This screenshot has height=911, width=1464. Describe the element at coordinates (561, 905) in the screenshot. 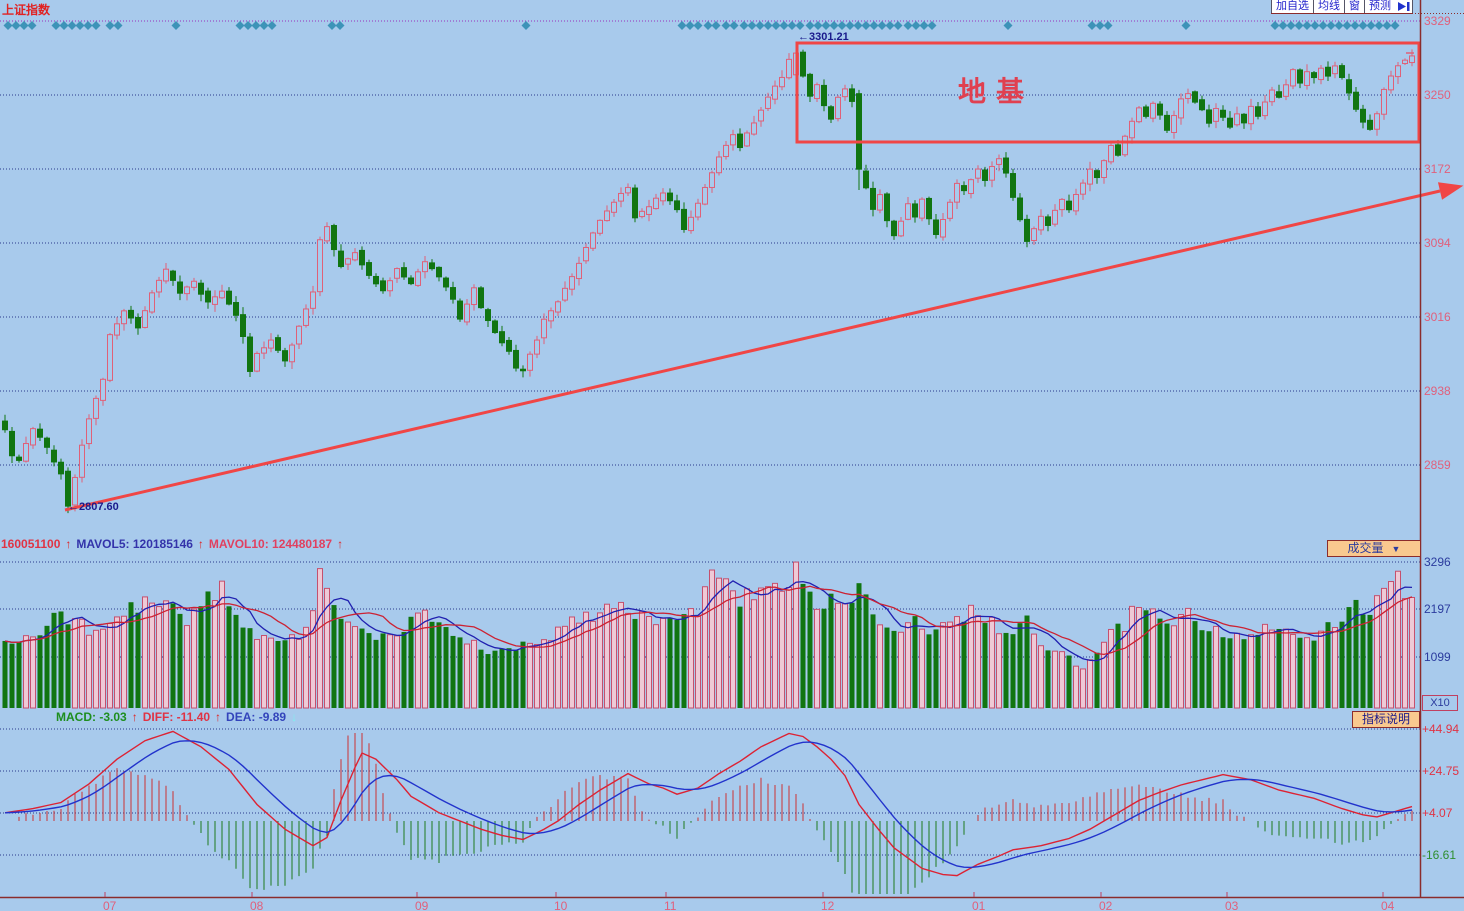

I see `month-axis-label: 10` at that location.